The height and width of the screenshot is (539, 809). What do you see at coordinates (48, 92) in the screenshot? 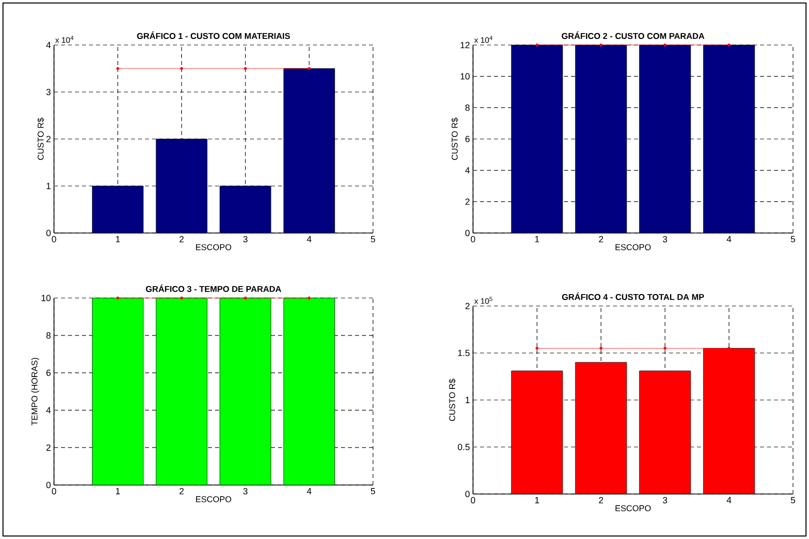
I see `y-tick-label: 3` at bounding box center [48, 92].